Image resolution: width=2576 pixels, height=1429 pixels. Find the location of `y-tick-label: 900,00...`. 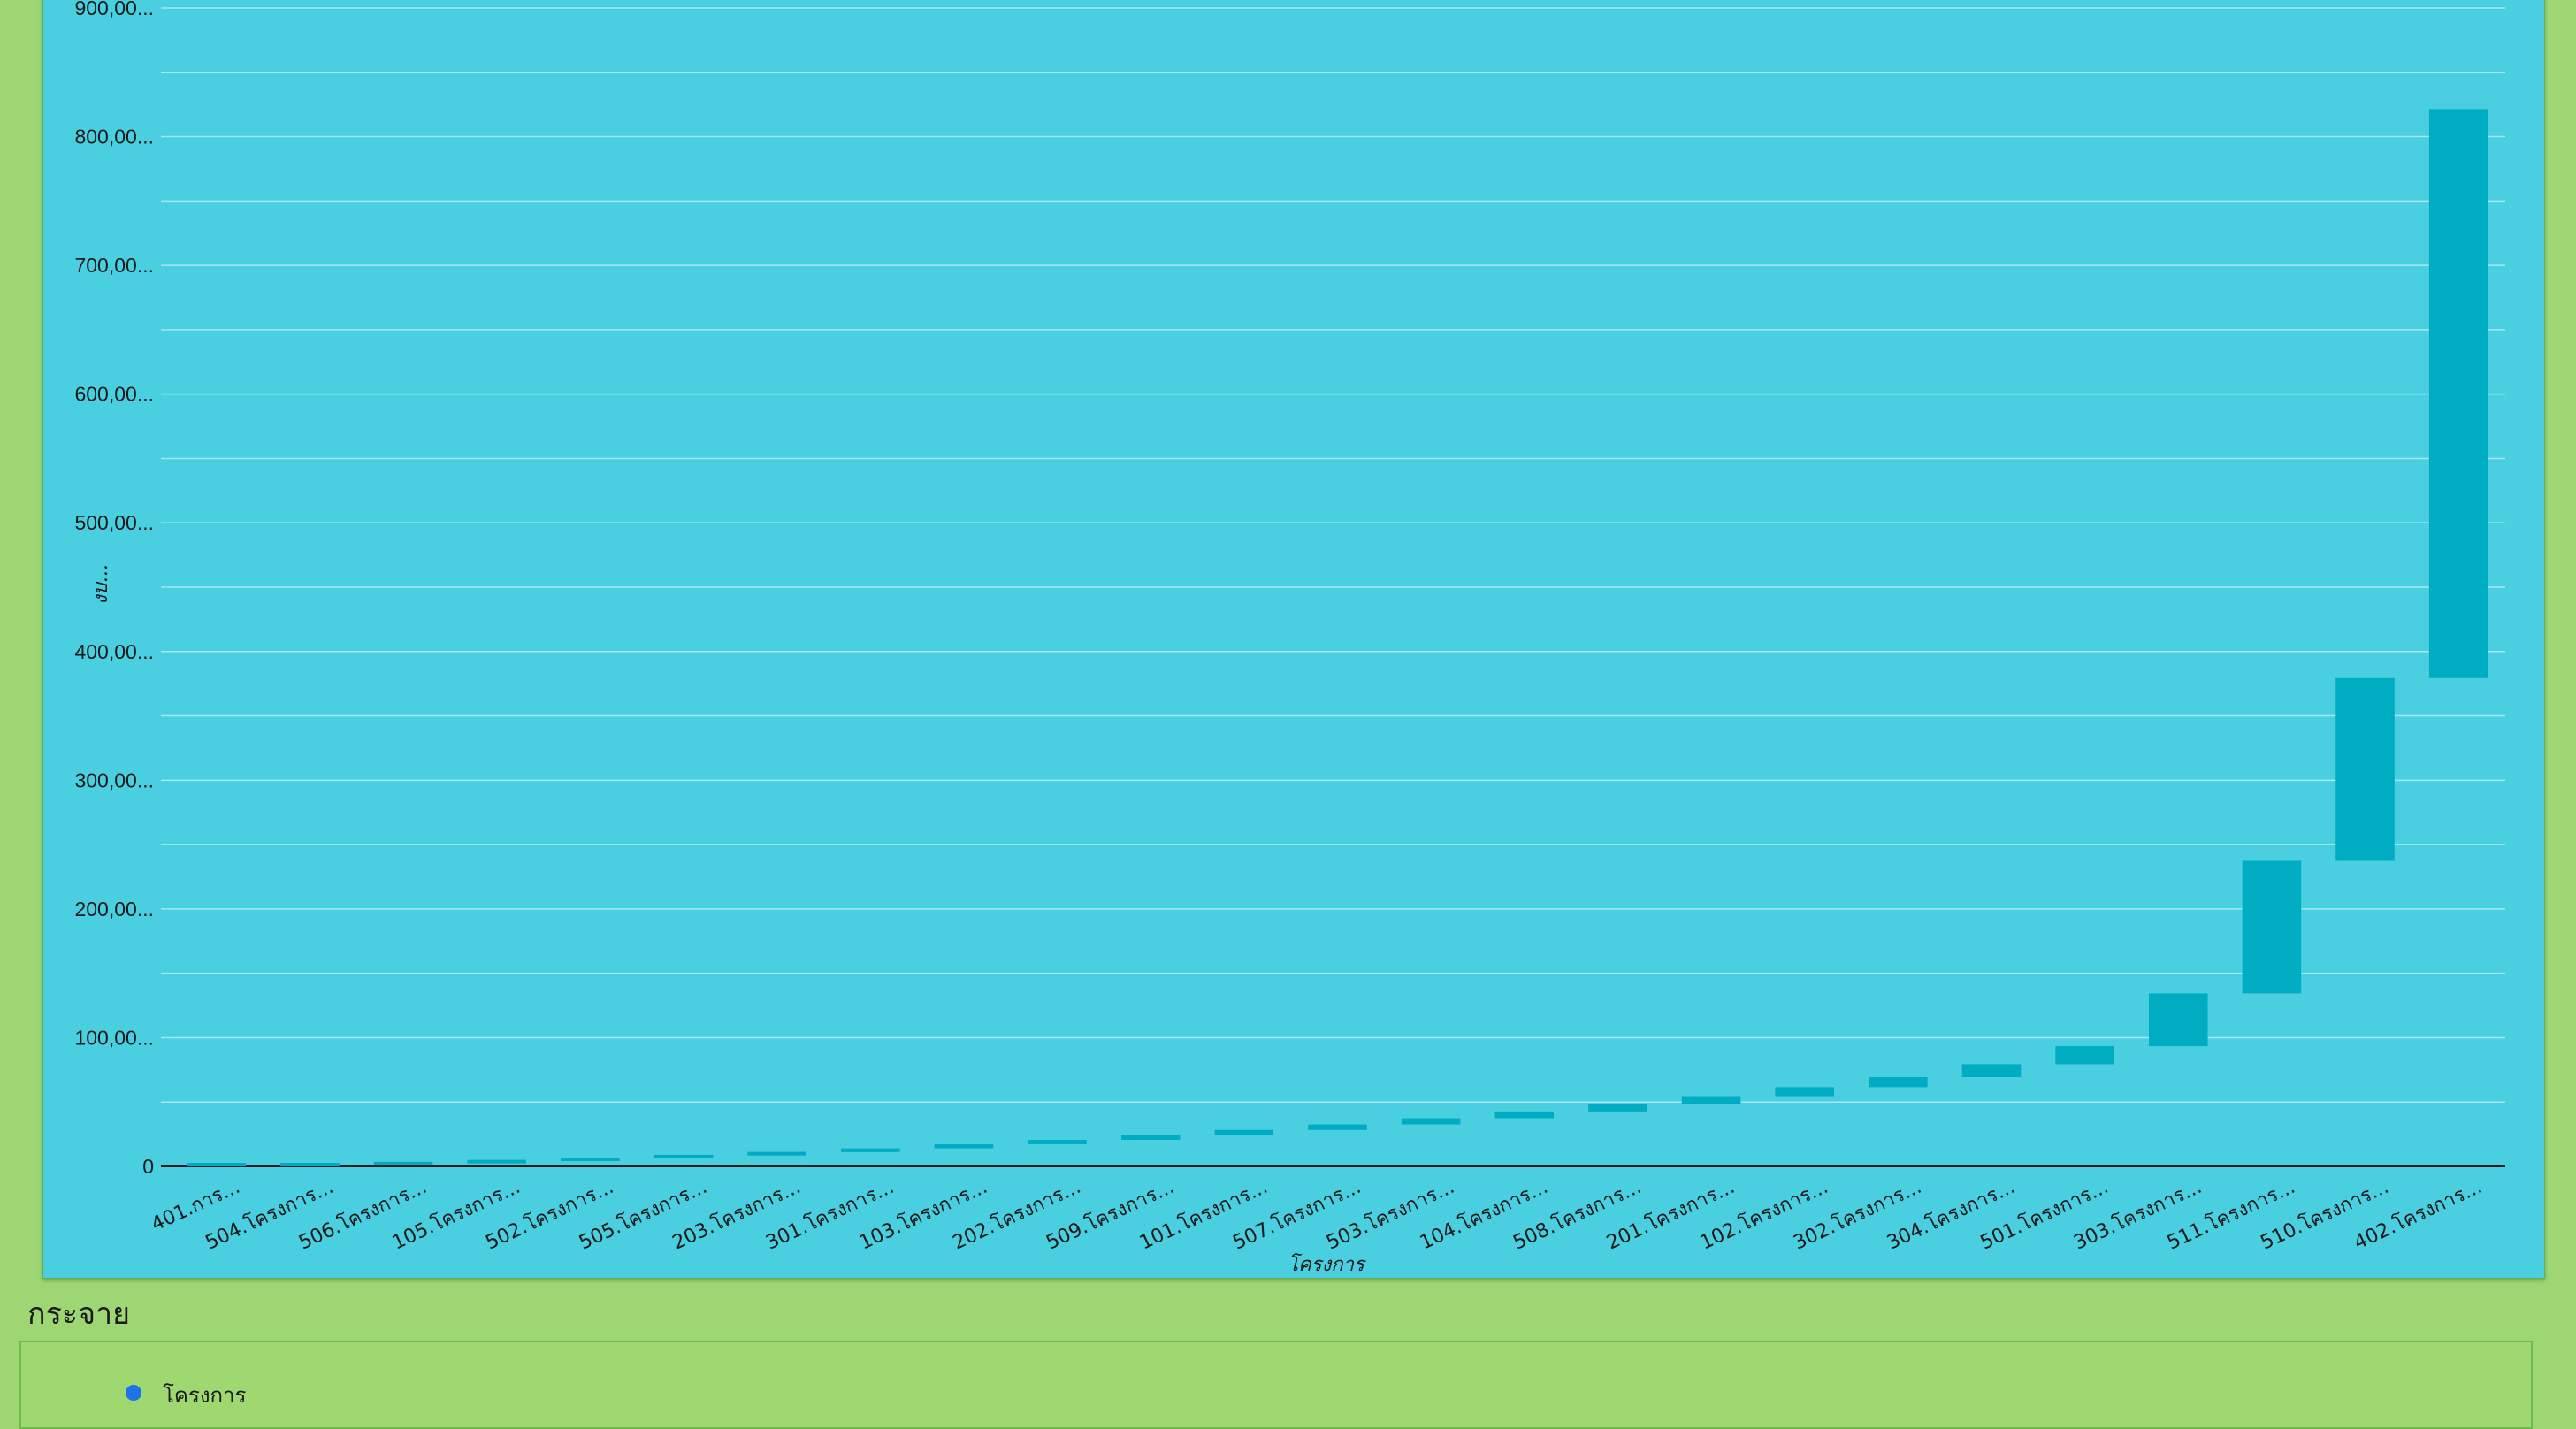

y-tick-label: 900,00... is located at coordinates (114, 9).